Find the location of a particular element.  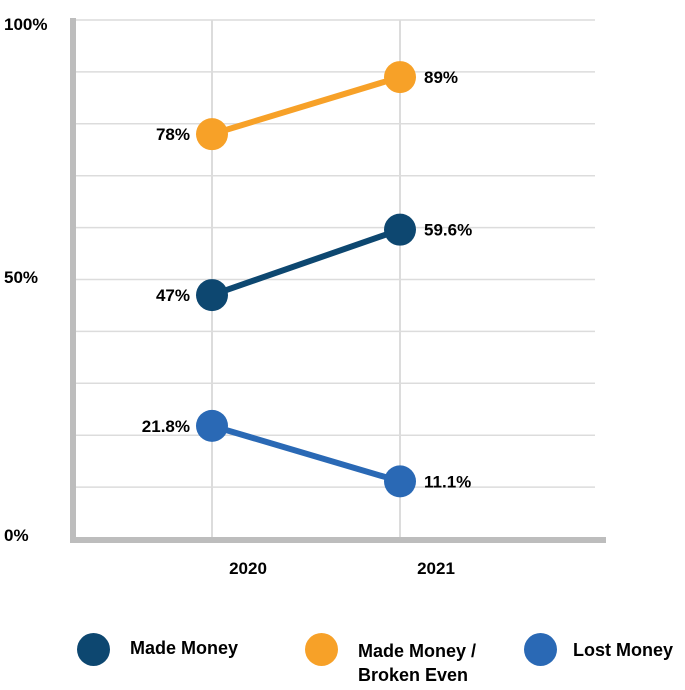

data-label: 11.1% is located at coordinates (447, 481).